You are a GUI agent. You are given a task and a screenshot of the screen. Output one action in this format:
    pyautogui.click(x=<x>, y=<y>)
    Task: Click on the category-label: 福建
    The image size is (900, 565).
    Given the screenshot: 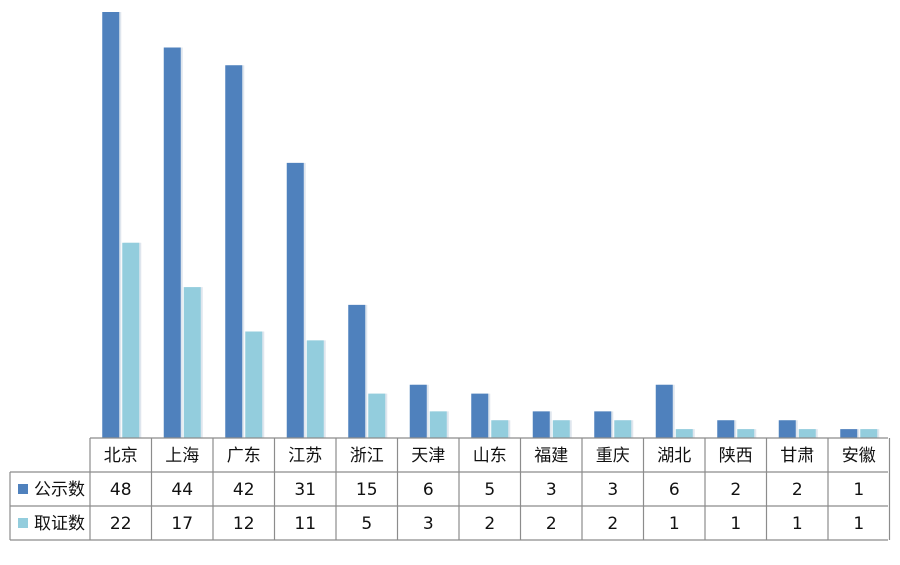 What is the action you would take?
    pyautogui.click(x=551, y=456)
    